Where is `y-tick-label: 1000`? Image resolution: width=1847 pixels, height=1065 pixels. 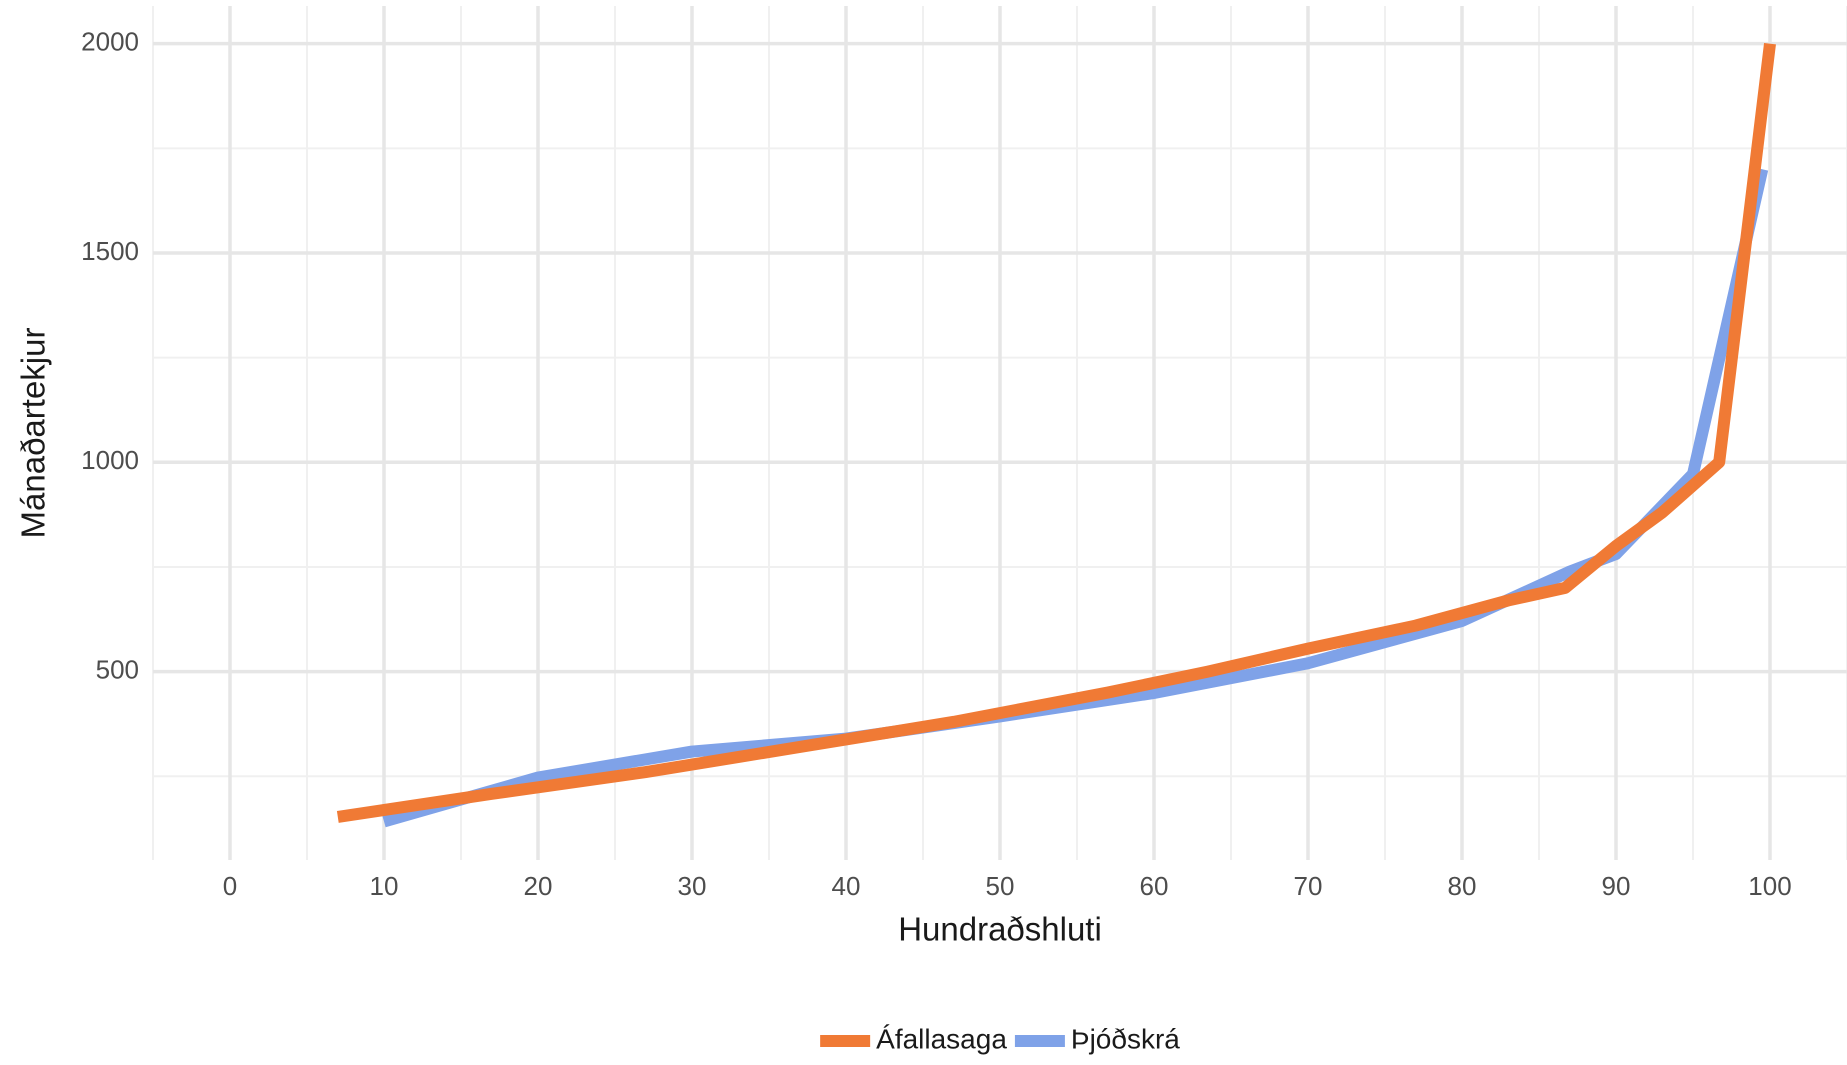
y-tick-label: 1000 is located at coordinates (110, 460).